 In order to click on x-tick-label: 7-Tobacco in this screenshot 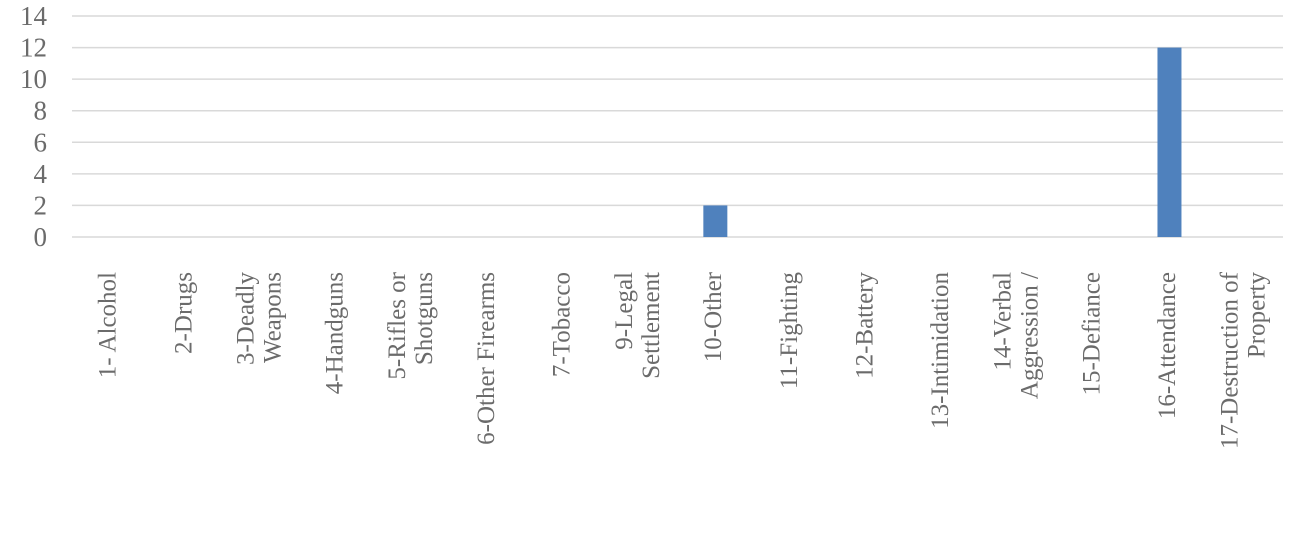, I will do `click(562, 324)`.